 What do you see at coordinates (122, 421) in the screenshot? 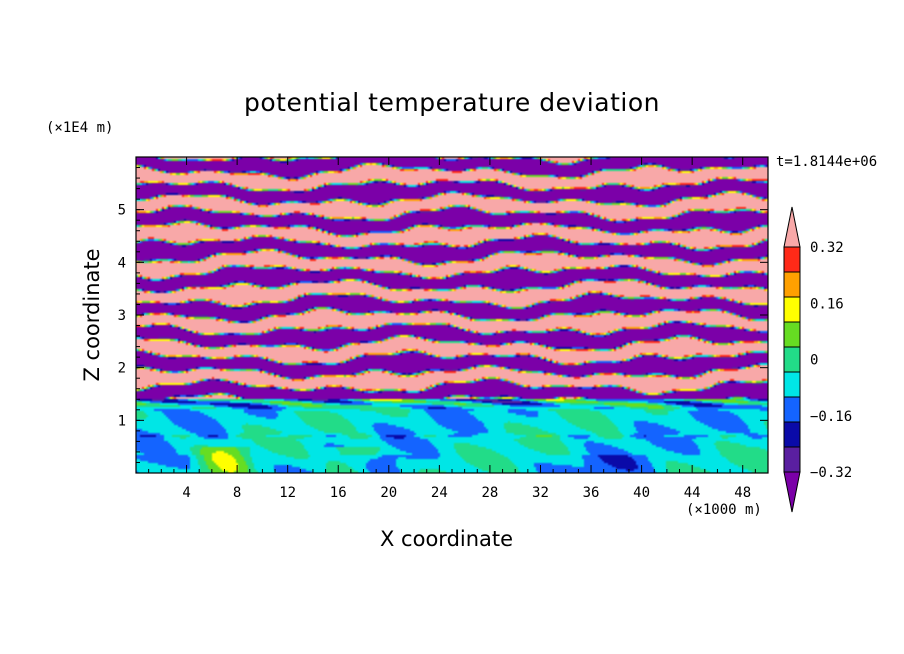
I see `y-tick-label: 1` at bounding box center [122, 421].